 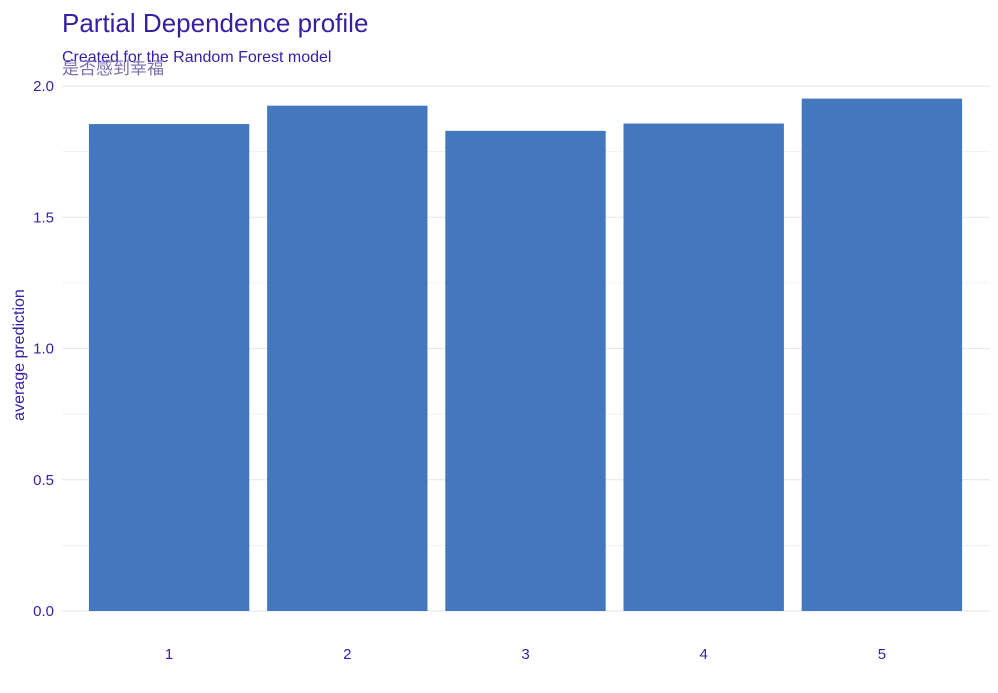 What do you see at coordinates (19, 355) in the screenshot?
I see `y-axis-label: average prediction` at bounding box center [19, 355].